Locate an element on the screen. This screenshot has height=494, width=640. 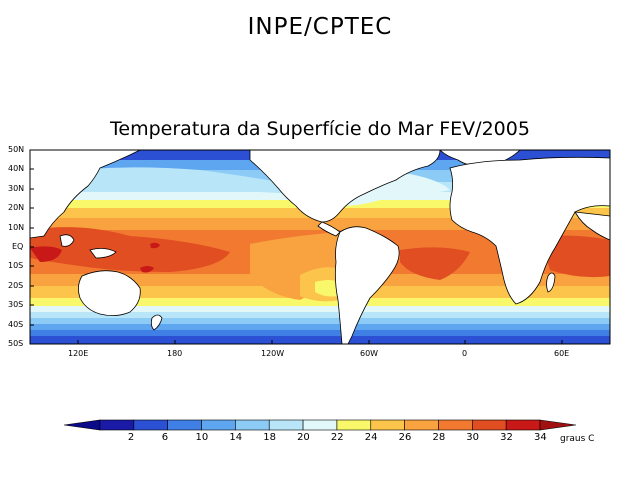
south-america is located at coordinates (367, 285).